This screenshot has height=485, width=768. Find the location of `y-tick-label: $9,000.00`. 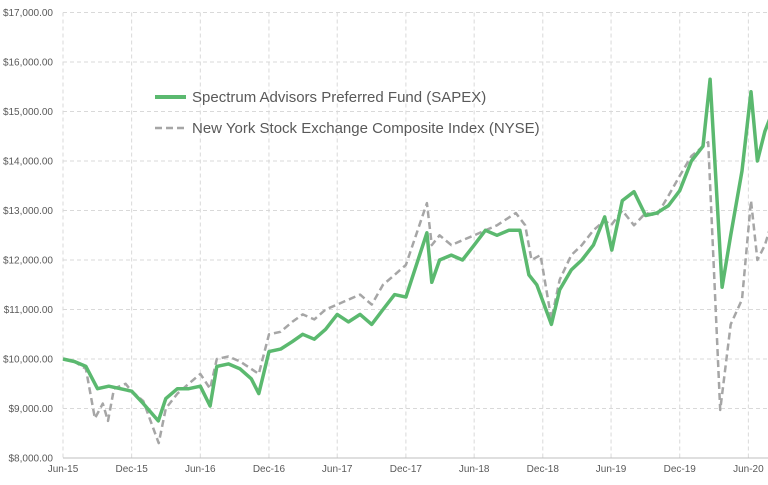

y-tick-label: $9,000.00 is located at coordinates (31, 409).